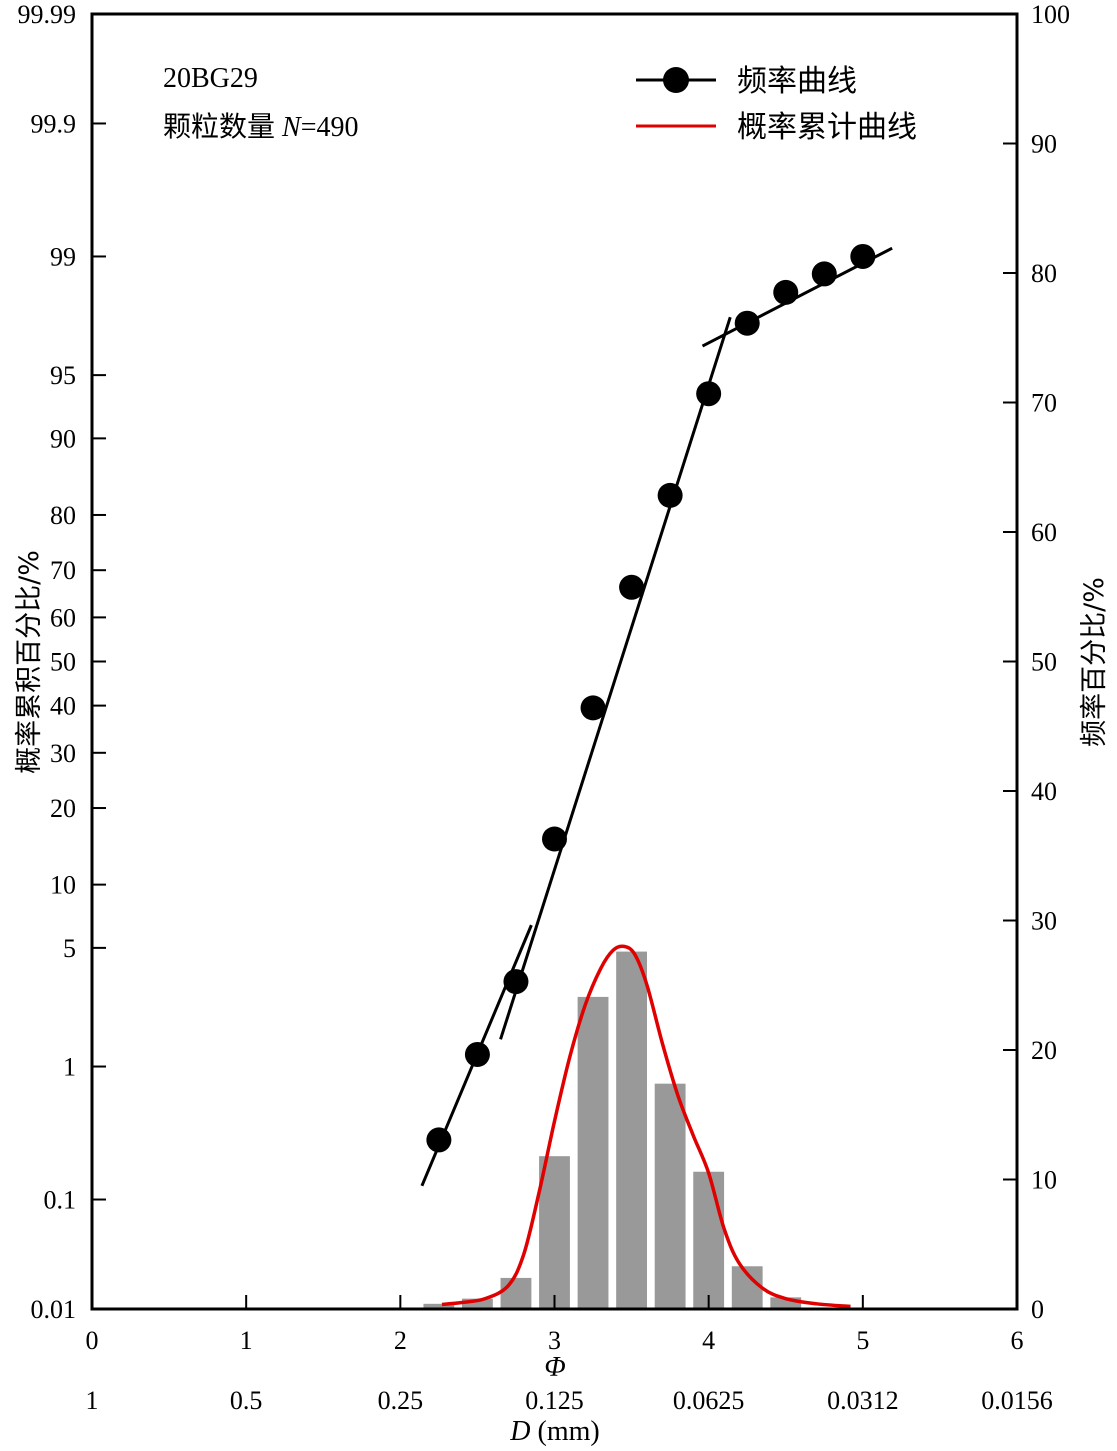 The height and width of the screenshot is (1451, 1117). I want to click on particle-count-value: =490, so click(330, 127).